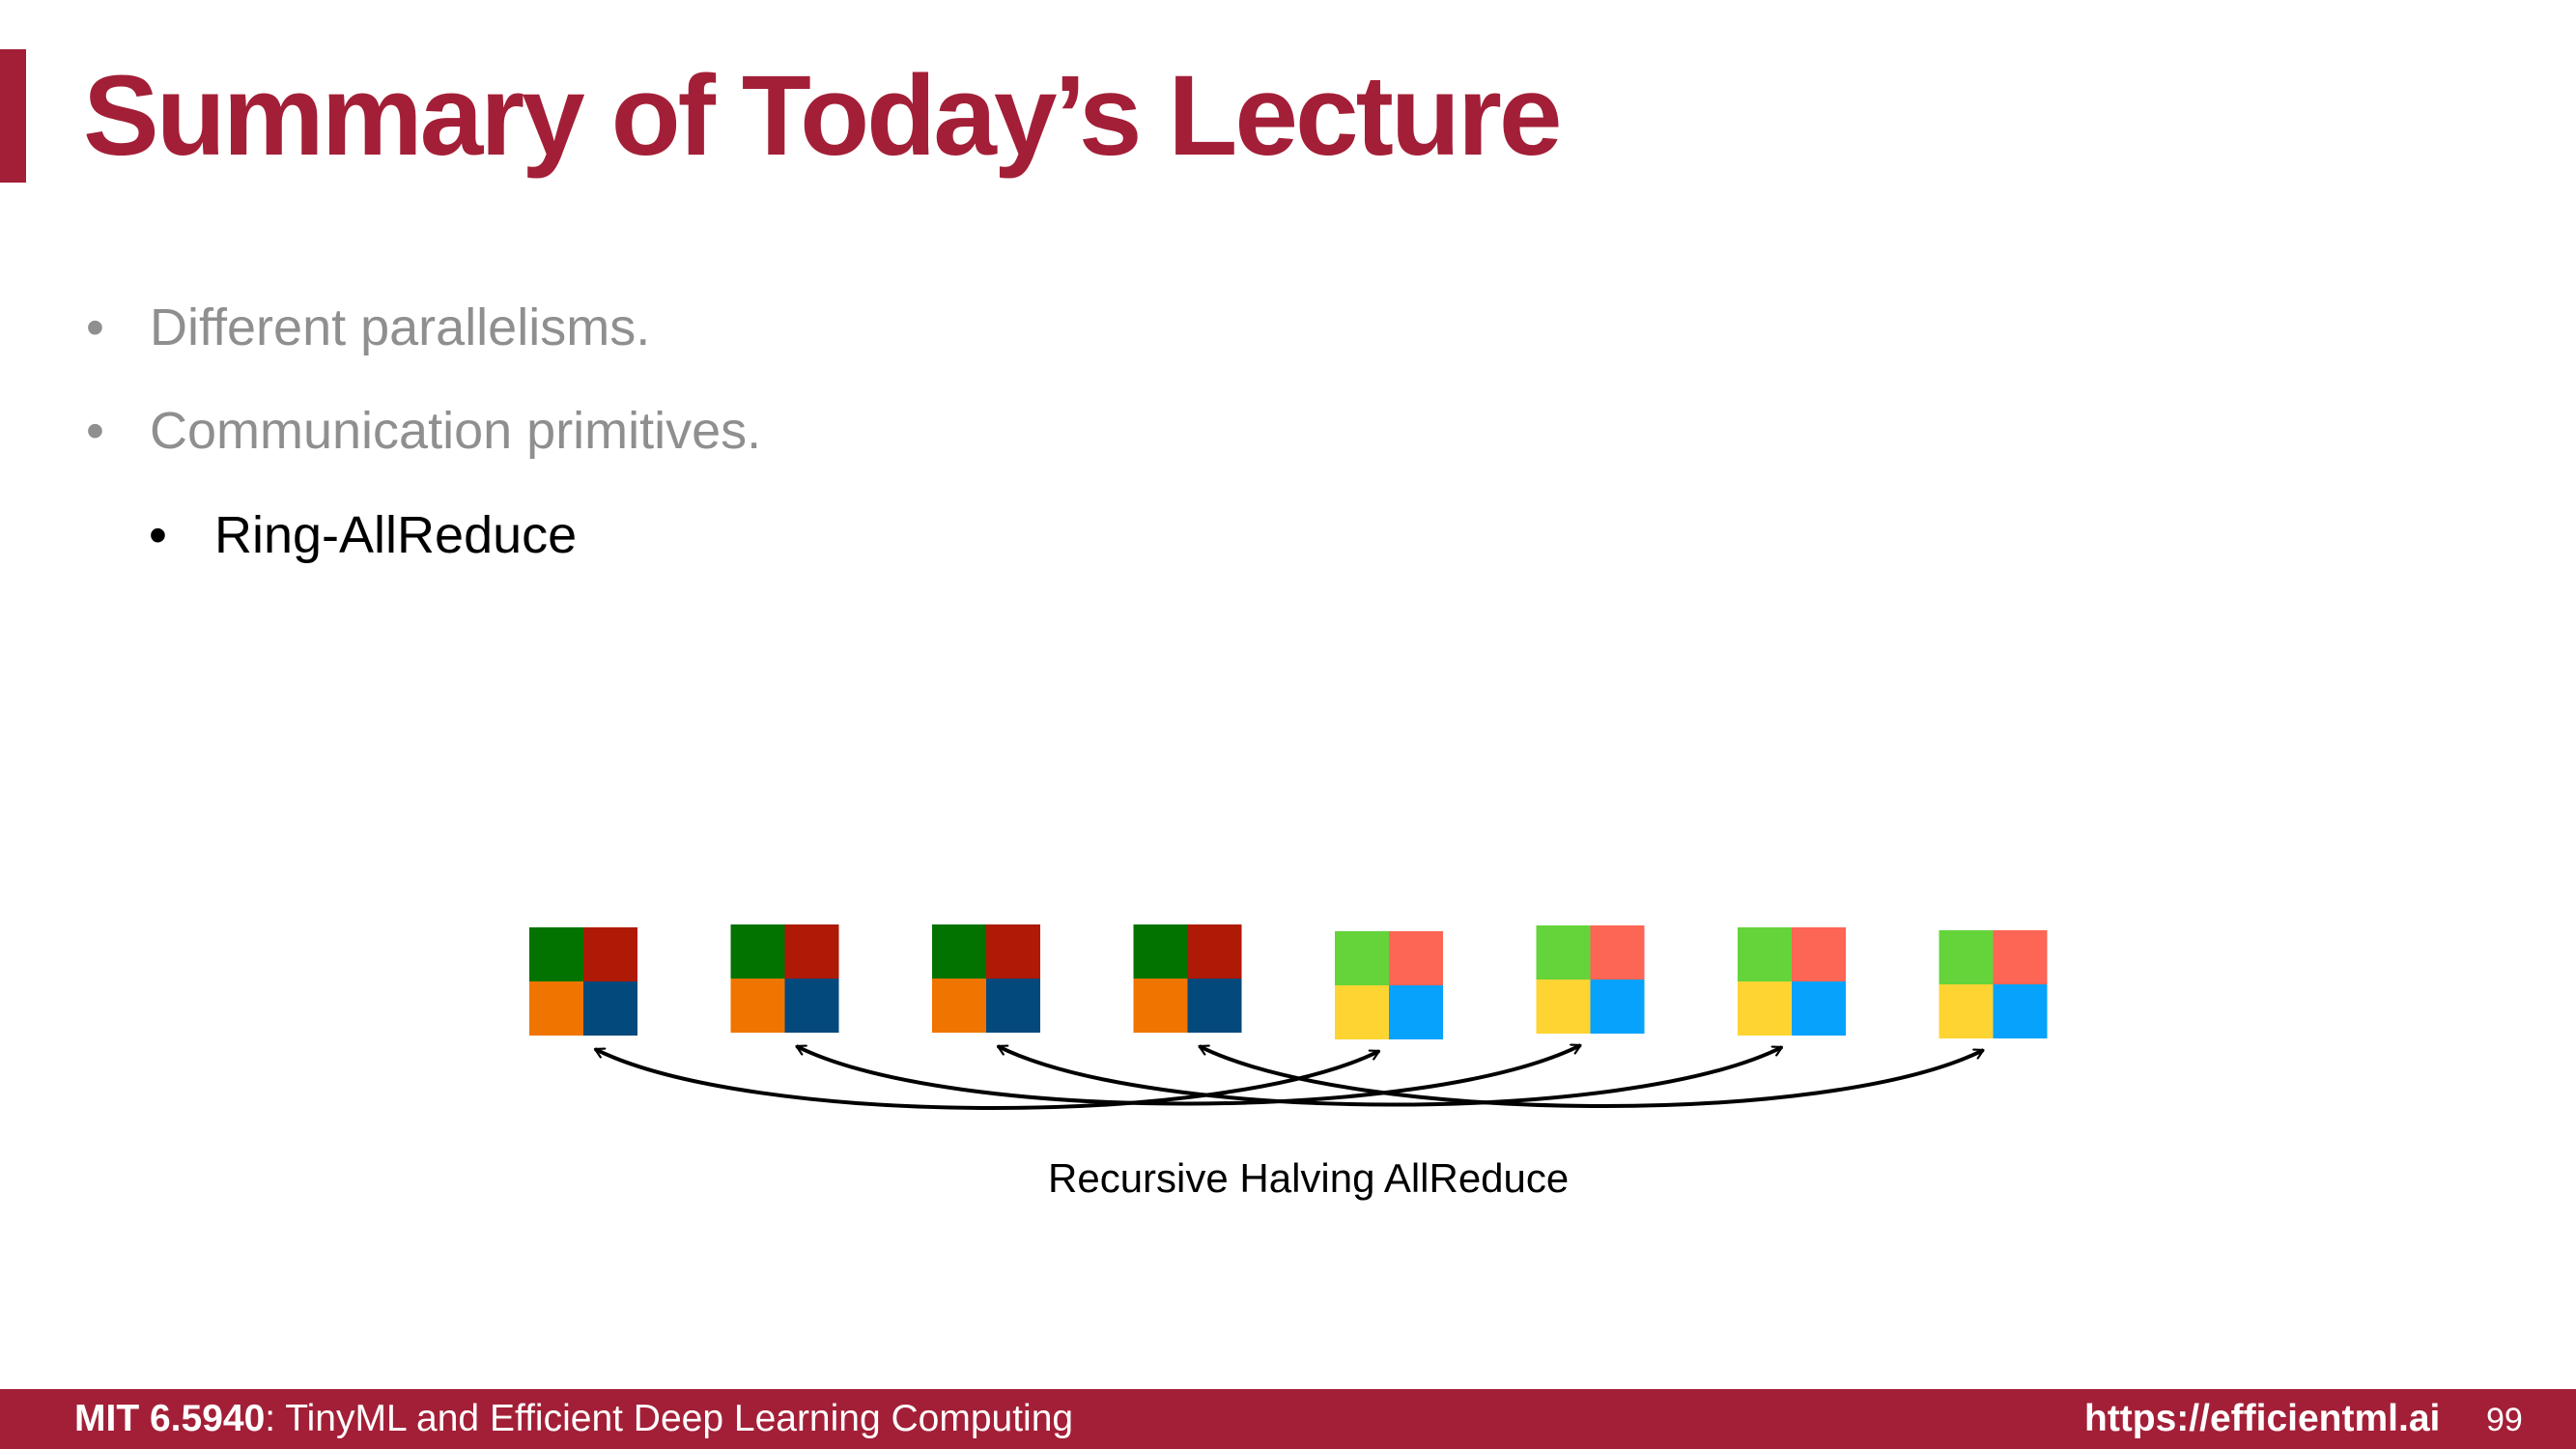  Describe the element at coordinates (2504, 1420) in the screenshot. I see `page-number: 99` at that location.